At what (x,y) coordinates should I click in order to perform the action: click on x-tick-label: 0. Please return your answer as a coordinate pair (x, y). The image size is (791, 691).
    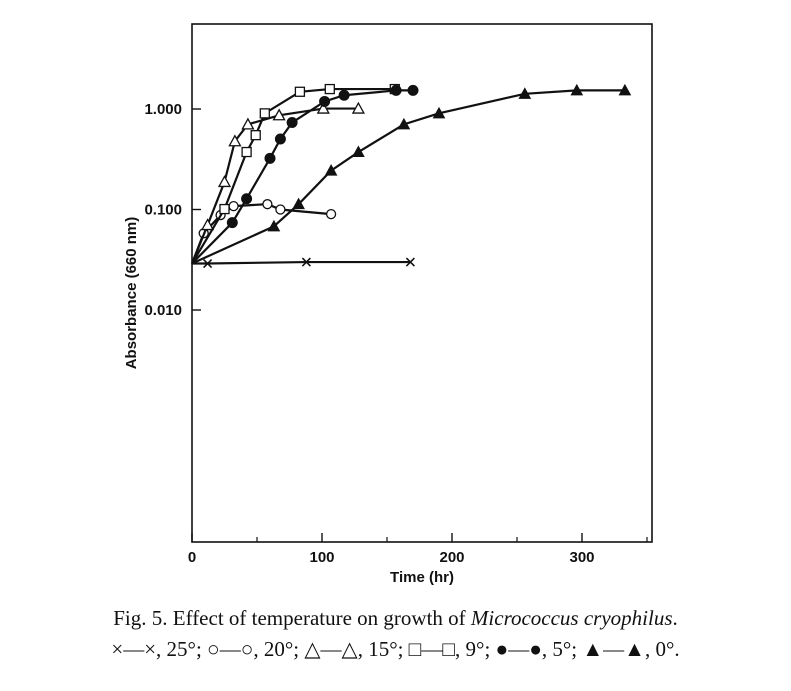
    Looking at the image, I should click on (192, 557).